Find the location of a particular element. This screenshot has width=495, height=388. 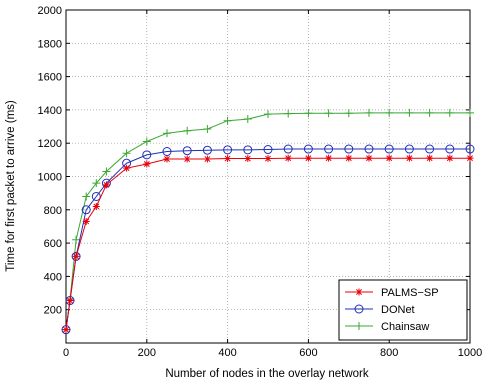

x-tick-label: 0 is located at coordinates (66, 353).